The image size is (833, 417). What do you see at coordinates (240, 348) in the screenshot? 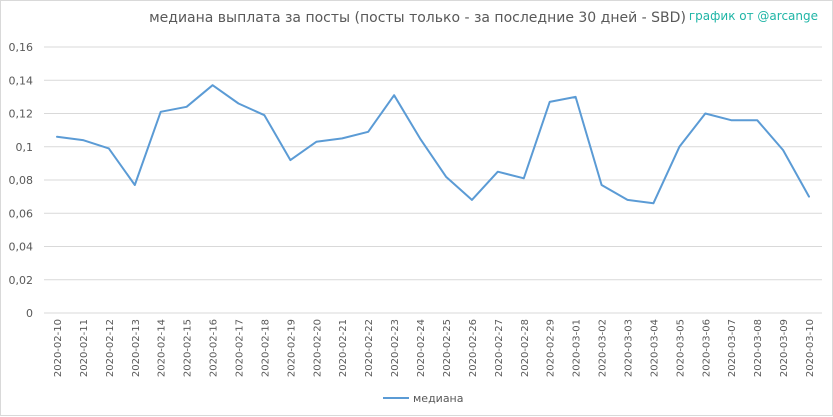
I see `x-tick-label: 2020-02-17` at bounding box center [240, 348].